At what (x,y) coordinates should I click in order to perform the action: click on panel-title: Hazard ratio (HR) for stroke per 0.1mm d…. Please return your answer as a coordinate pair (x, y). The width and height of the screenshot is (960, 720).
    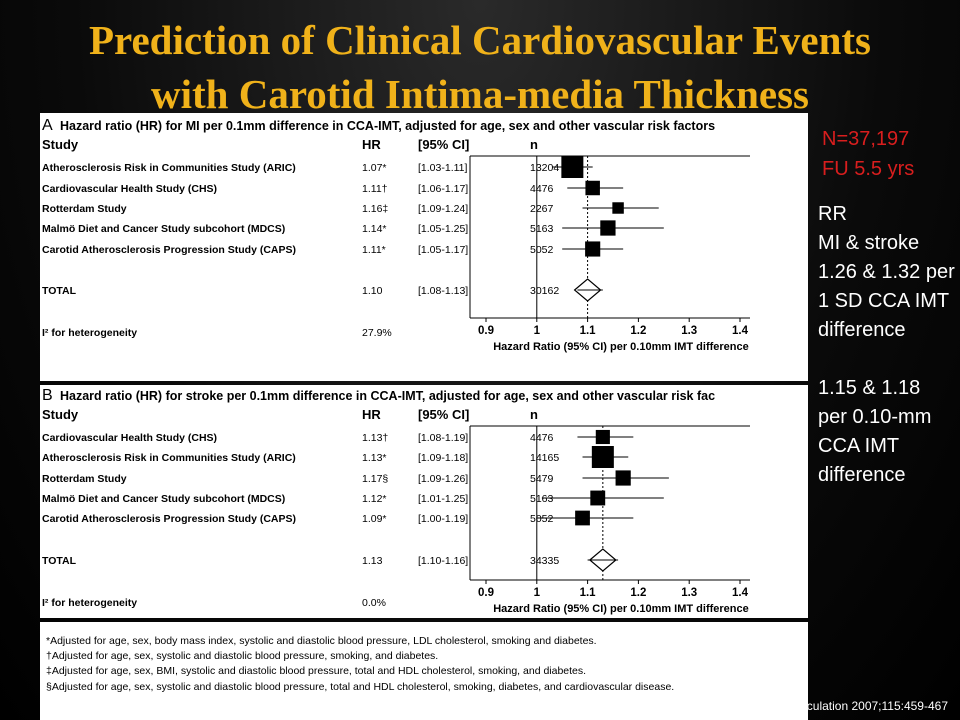
    Looking at the image, I should click on (387, 396).